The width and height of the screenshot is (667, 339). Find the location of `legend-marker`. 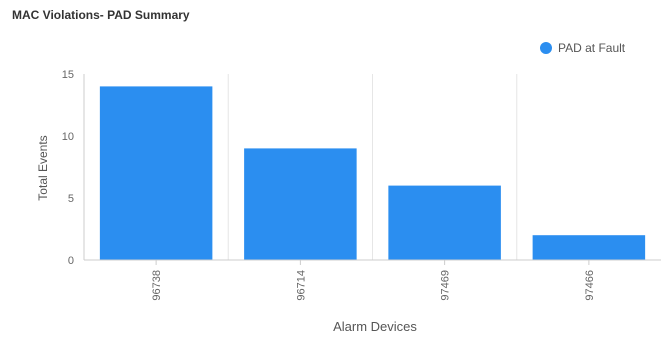

legend-marker is located at coordinates (546, 48).